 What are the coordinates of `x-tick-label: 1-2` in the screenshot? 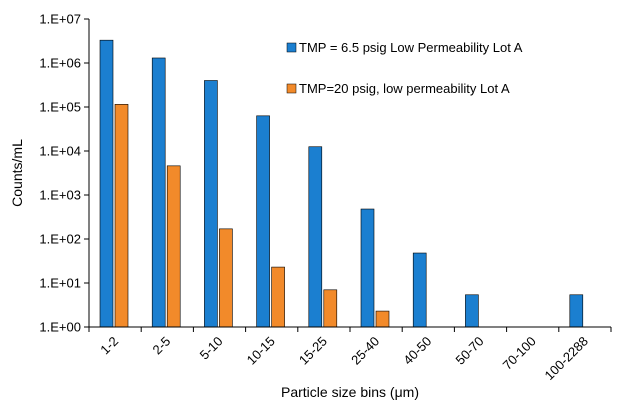 It's located at (109, 346).